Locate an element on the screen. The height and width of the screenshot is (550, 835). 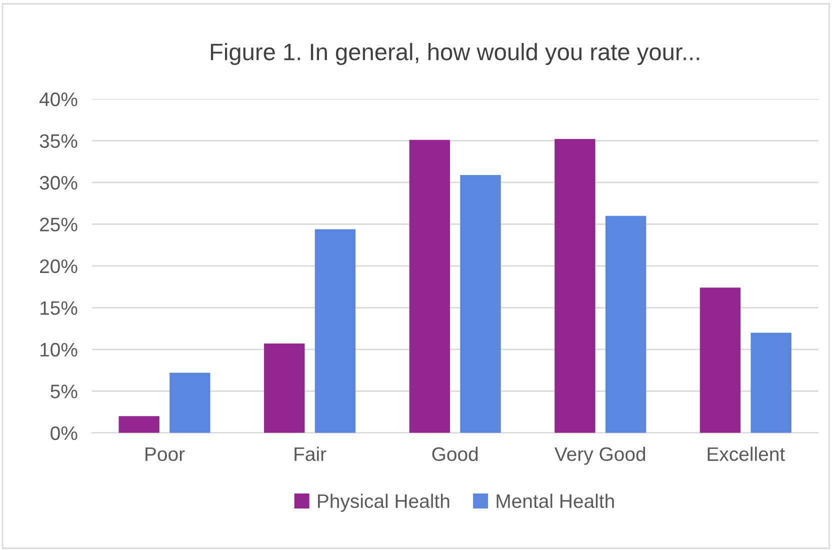
y-tick-label: 10% is located at coordinates (59, 349).